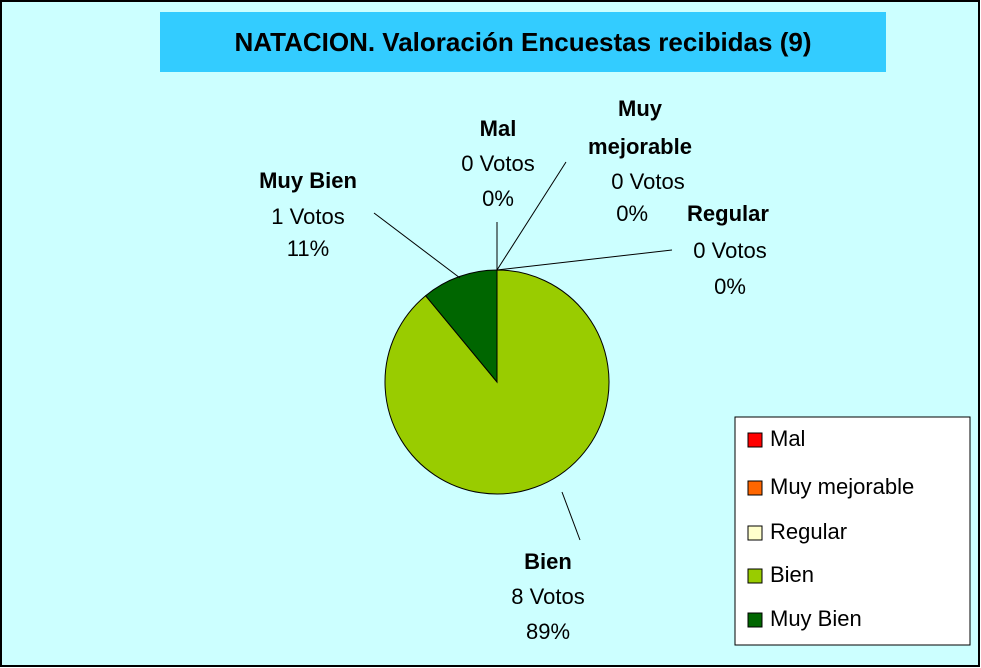 This screenshot has height=668, width=981. Describe the element at coordinates (640, 127) in the screenshot. I see `slice-label-name: Muy mejorable` at that location.